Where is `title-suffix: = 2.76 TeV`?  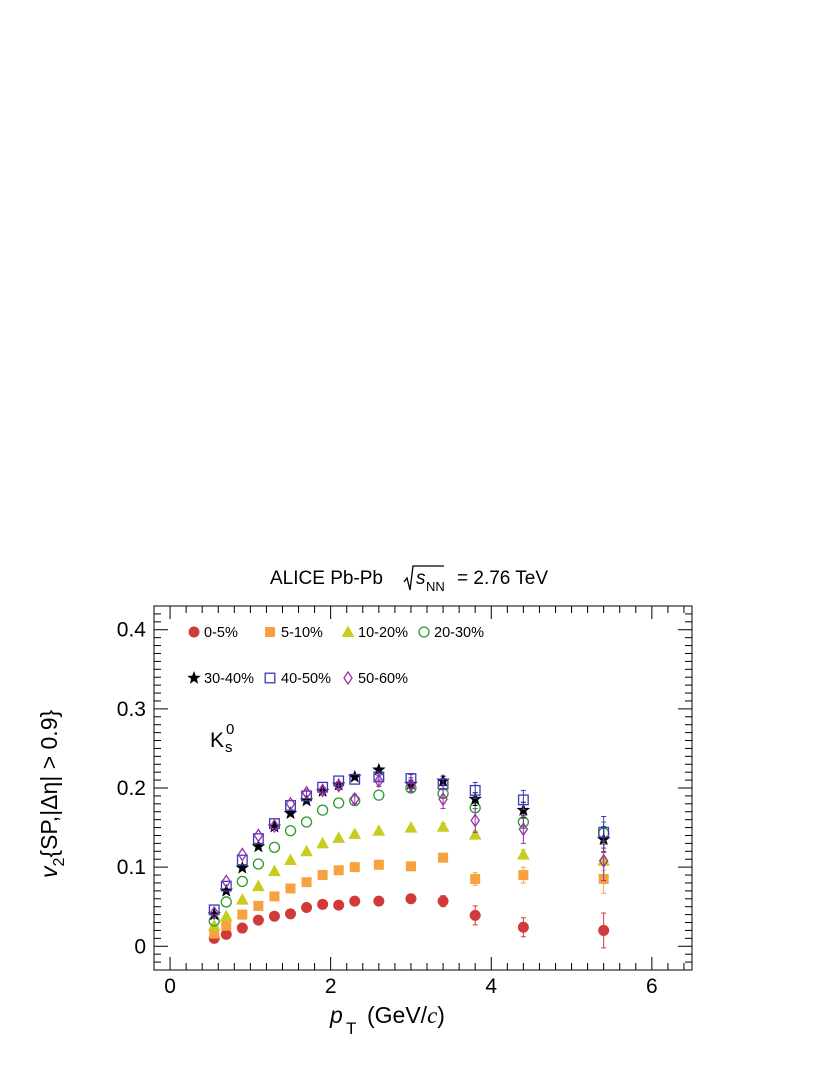
title-suffix: = 2.76 TeV is located at coordinates (502, 578).